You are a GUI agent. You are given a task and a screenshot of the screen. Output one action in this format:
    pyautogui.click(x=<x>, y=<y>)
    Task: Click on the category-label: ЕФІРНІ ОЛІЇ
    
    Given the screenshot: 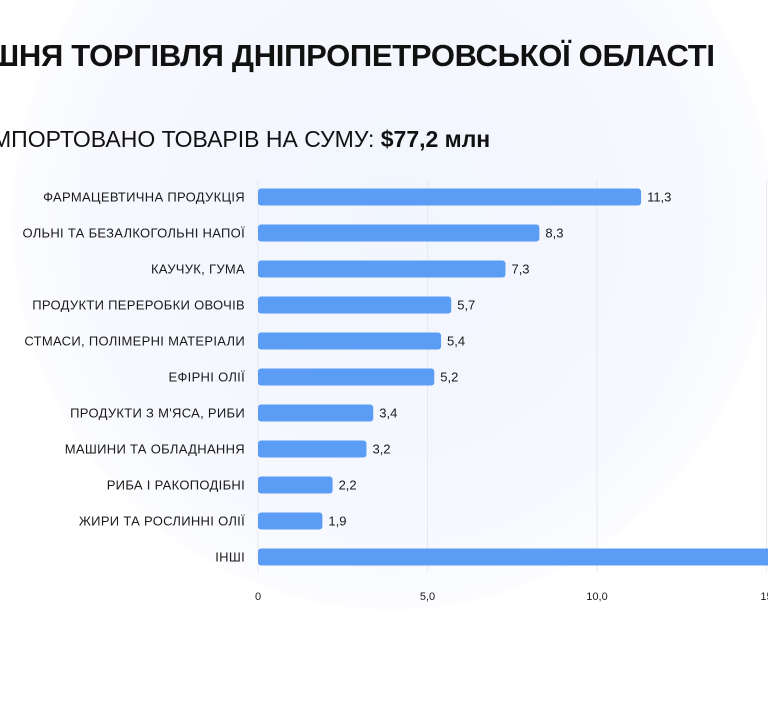 What is the action you would take?
    pyautogui.click(x=207, y=377)
    